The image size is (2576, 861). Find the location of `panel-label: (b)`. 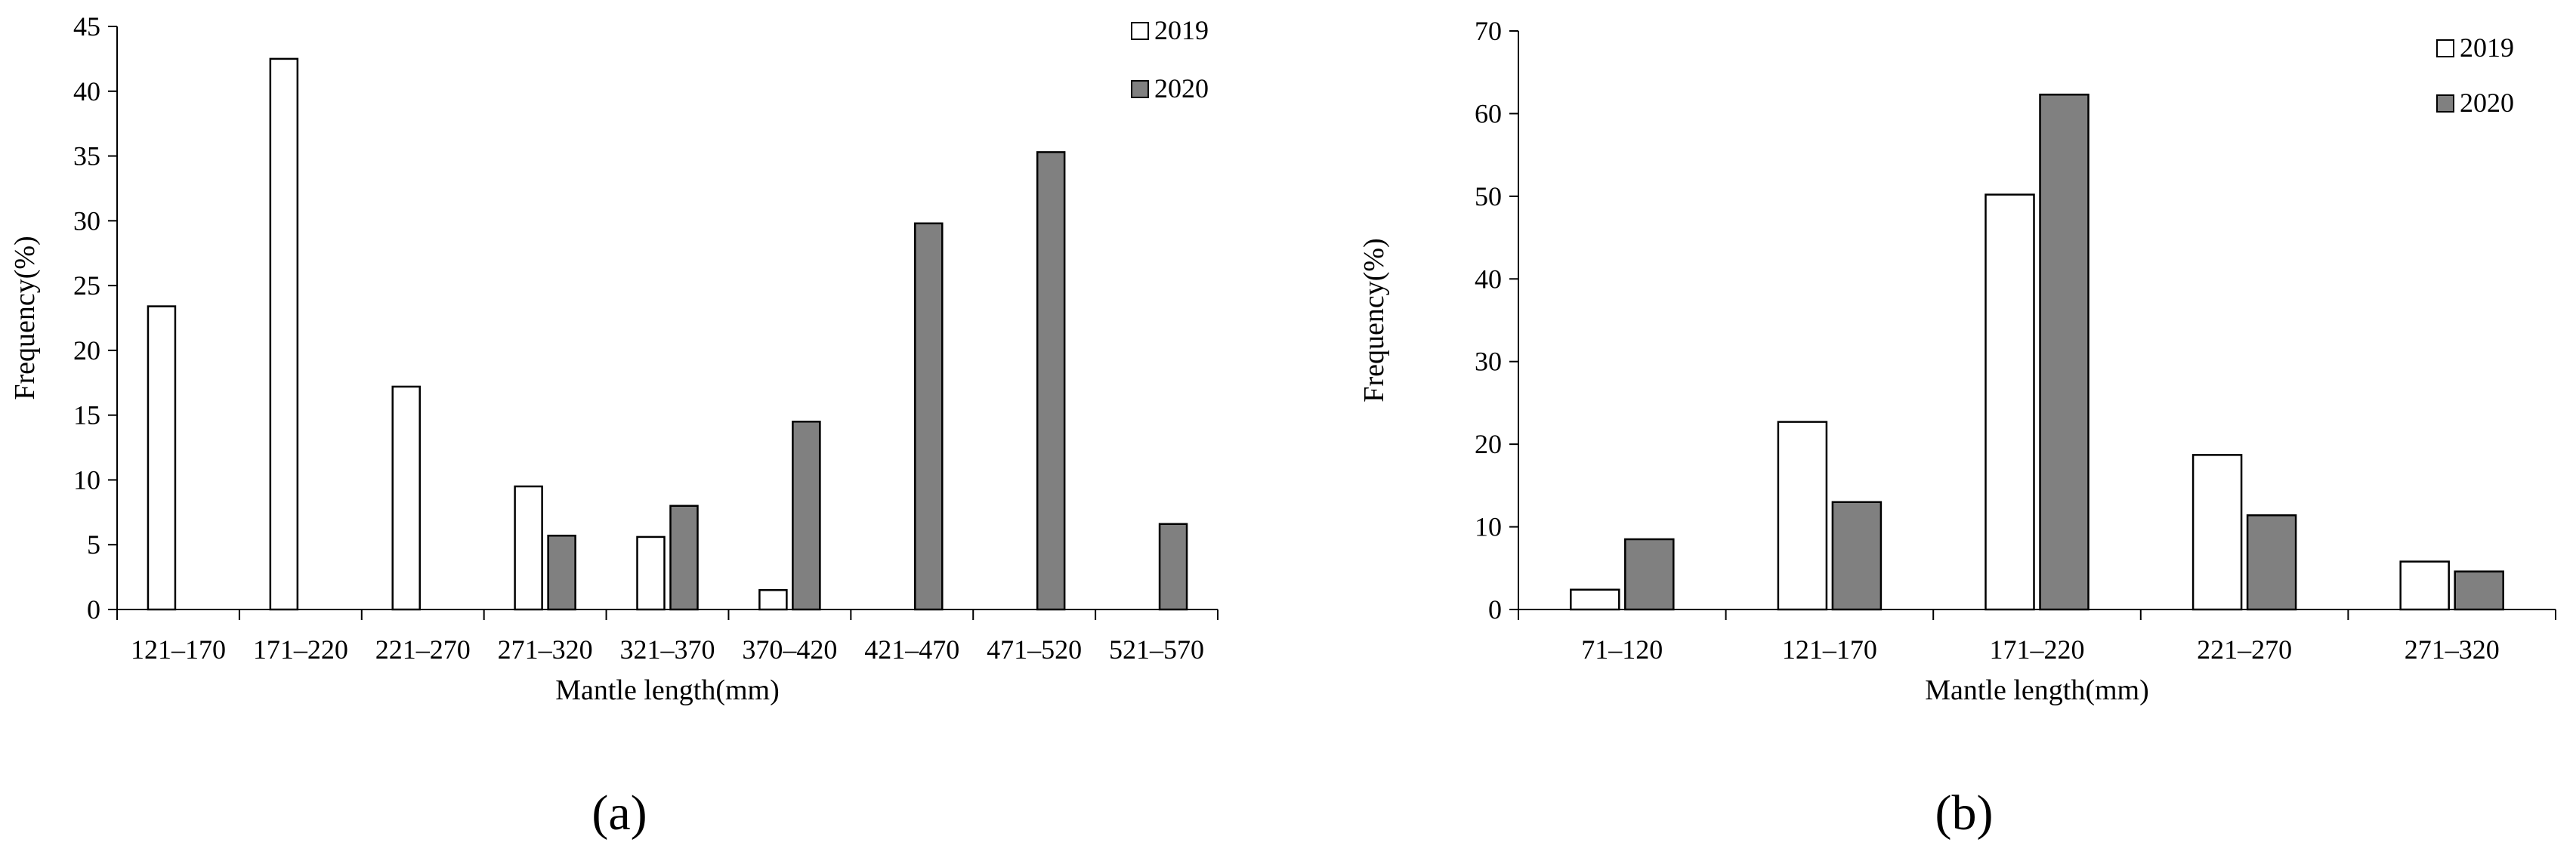

panel-label: (b) is located at coordinates (1964, 813).